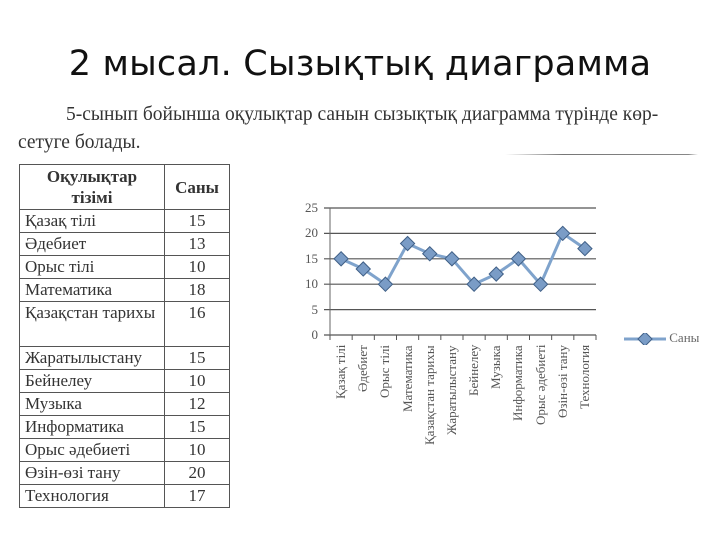 Image resolution: width=720 pixels, height=540 pixels. Describe the element at coordinates (645, 339) in the screenshot. I see `legend-line-marker-icon` at that location.